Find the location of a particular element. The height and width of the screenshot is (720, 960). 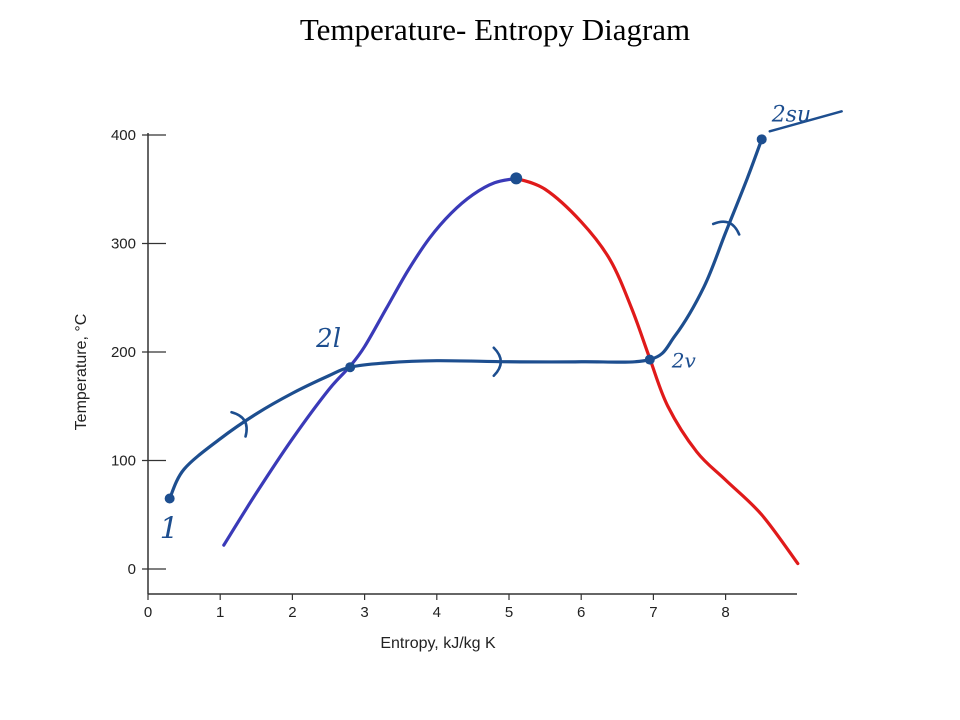

x-tick-label: 2 is located at coordinates (292, 612).